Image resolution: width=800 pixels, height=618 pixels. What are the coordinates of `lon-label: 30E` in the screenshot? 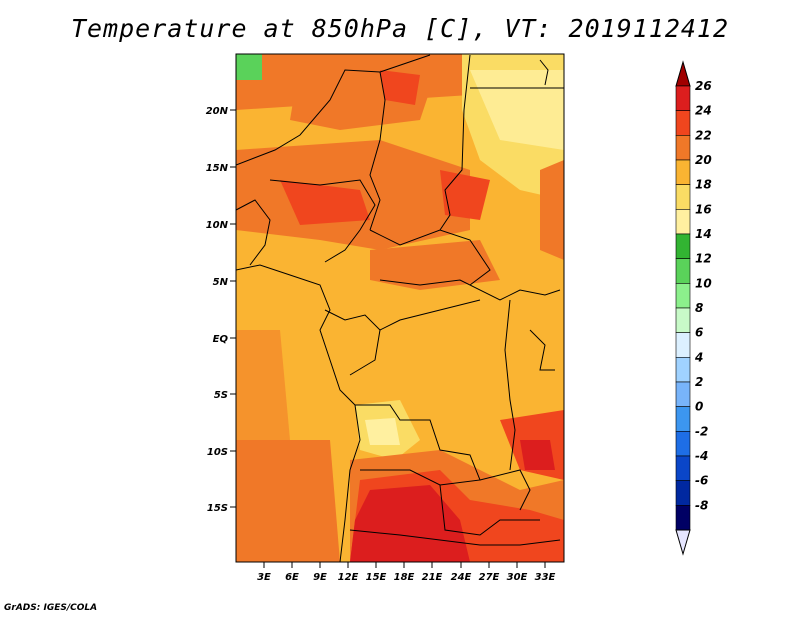 It's located at (517, 577).